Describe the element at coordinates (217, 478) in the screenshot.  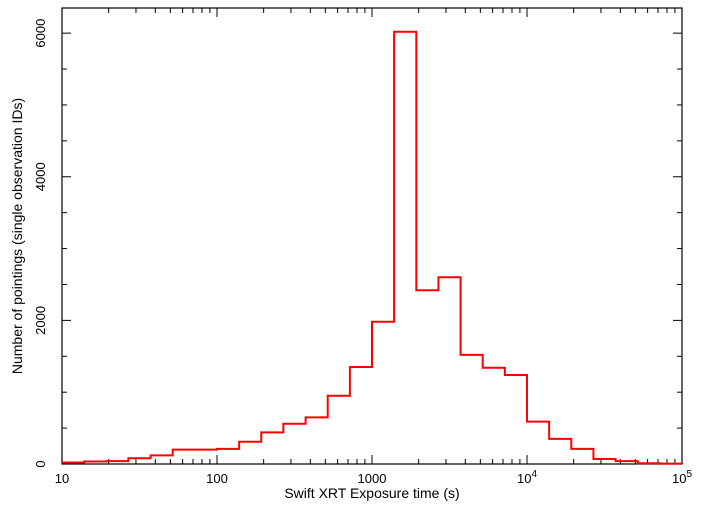
I see `x-tick-label: 100` at that location.